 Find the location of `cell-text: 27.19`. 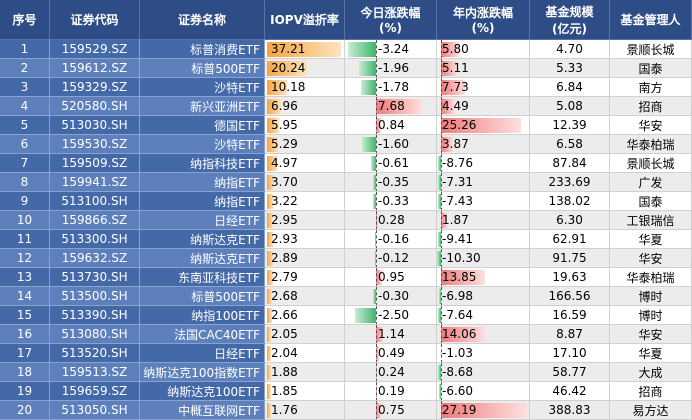

cell-text: 27.19 is located at coordinates (459, 410).